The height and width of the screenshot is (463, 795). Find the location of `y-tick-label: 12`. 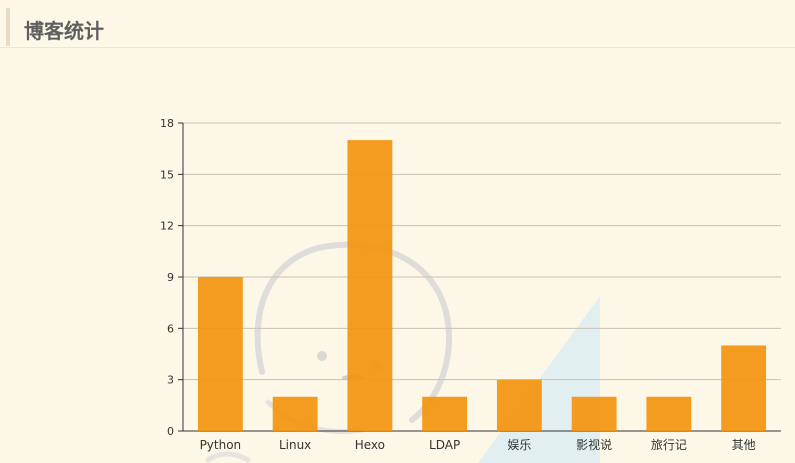

y-tick-label: 12 is located at coordinates (167, 226).